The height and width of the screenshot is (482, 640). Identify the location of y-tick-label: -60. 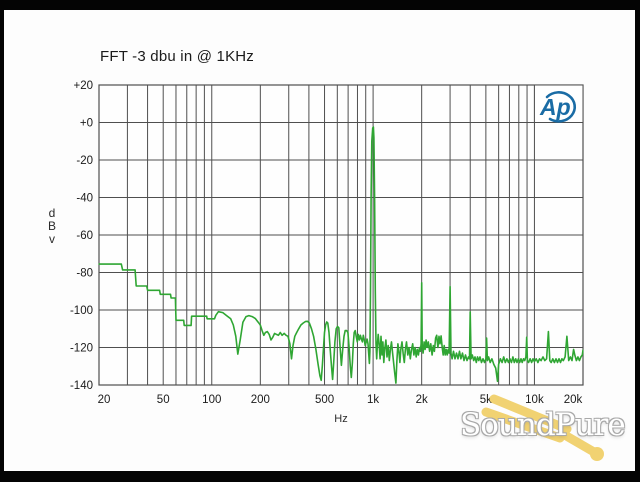
(84, 236).